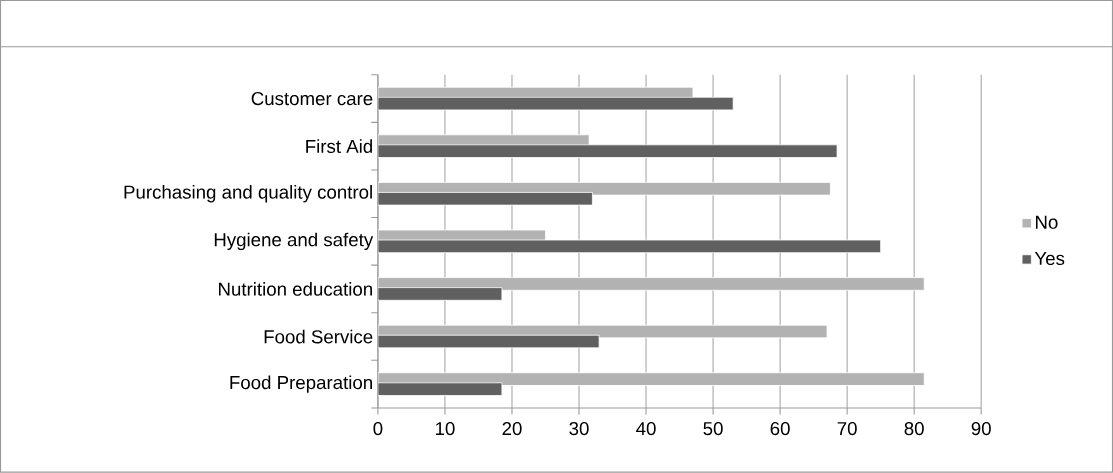 The width and height of the screenshot is (1113, 473). What do you see at coordinates (512, 429) in the screenshot?
I see `x-tick-label: 20` at bounding box center [512, 429].